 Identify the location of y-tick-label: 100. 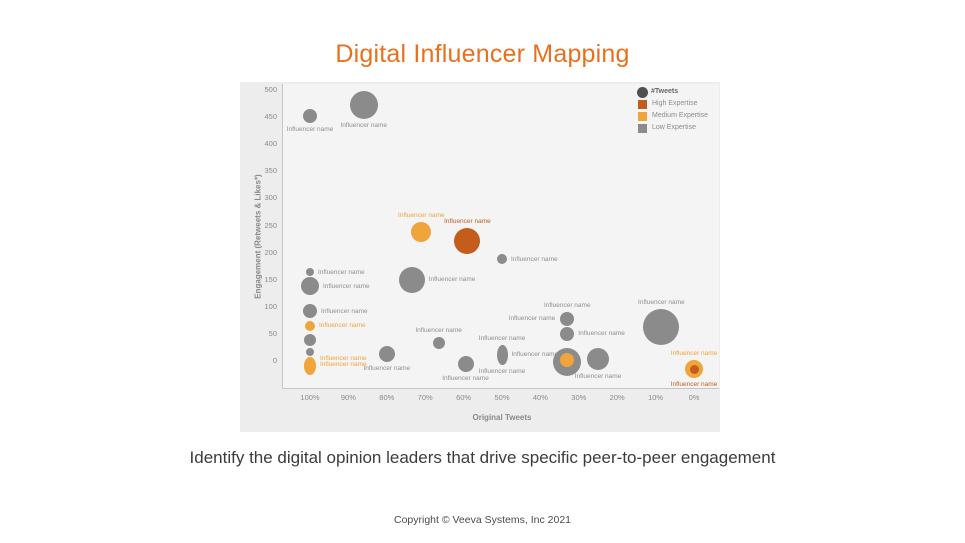
(270, 306).